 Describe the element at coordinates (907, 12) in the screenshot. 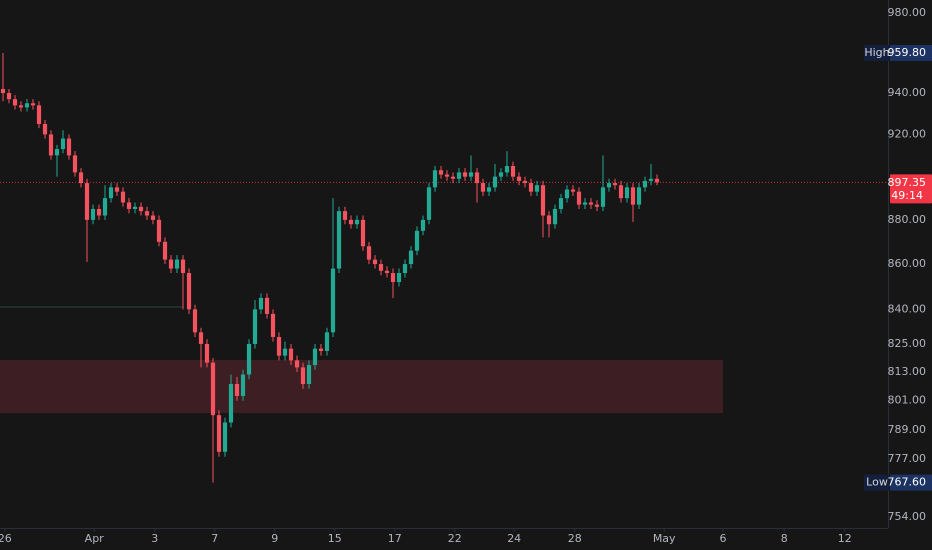

I see `y-tick-label: 980.00` at that location.